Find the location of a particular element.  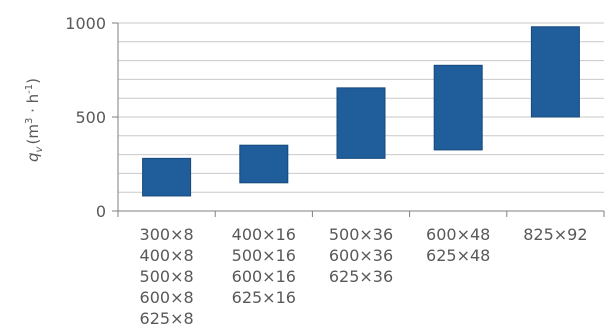

y-axis-label: qv(m3 · h-1) is located at coordinates (34, 120).